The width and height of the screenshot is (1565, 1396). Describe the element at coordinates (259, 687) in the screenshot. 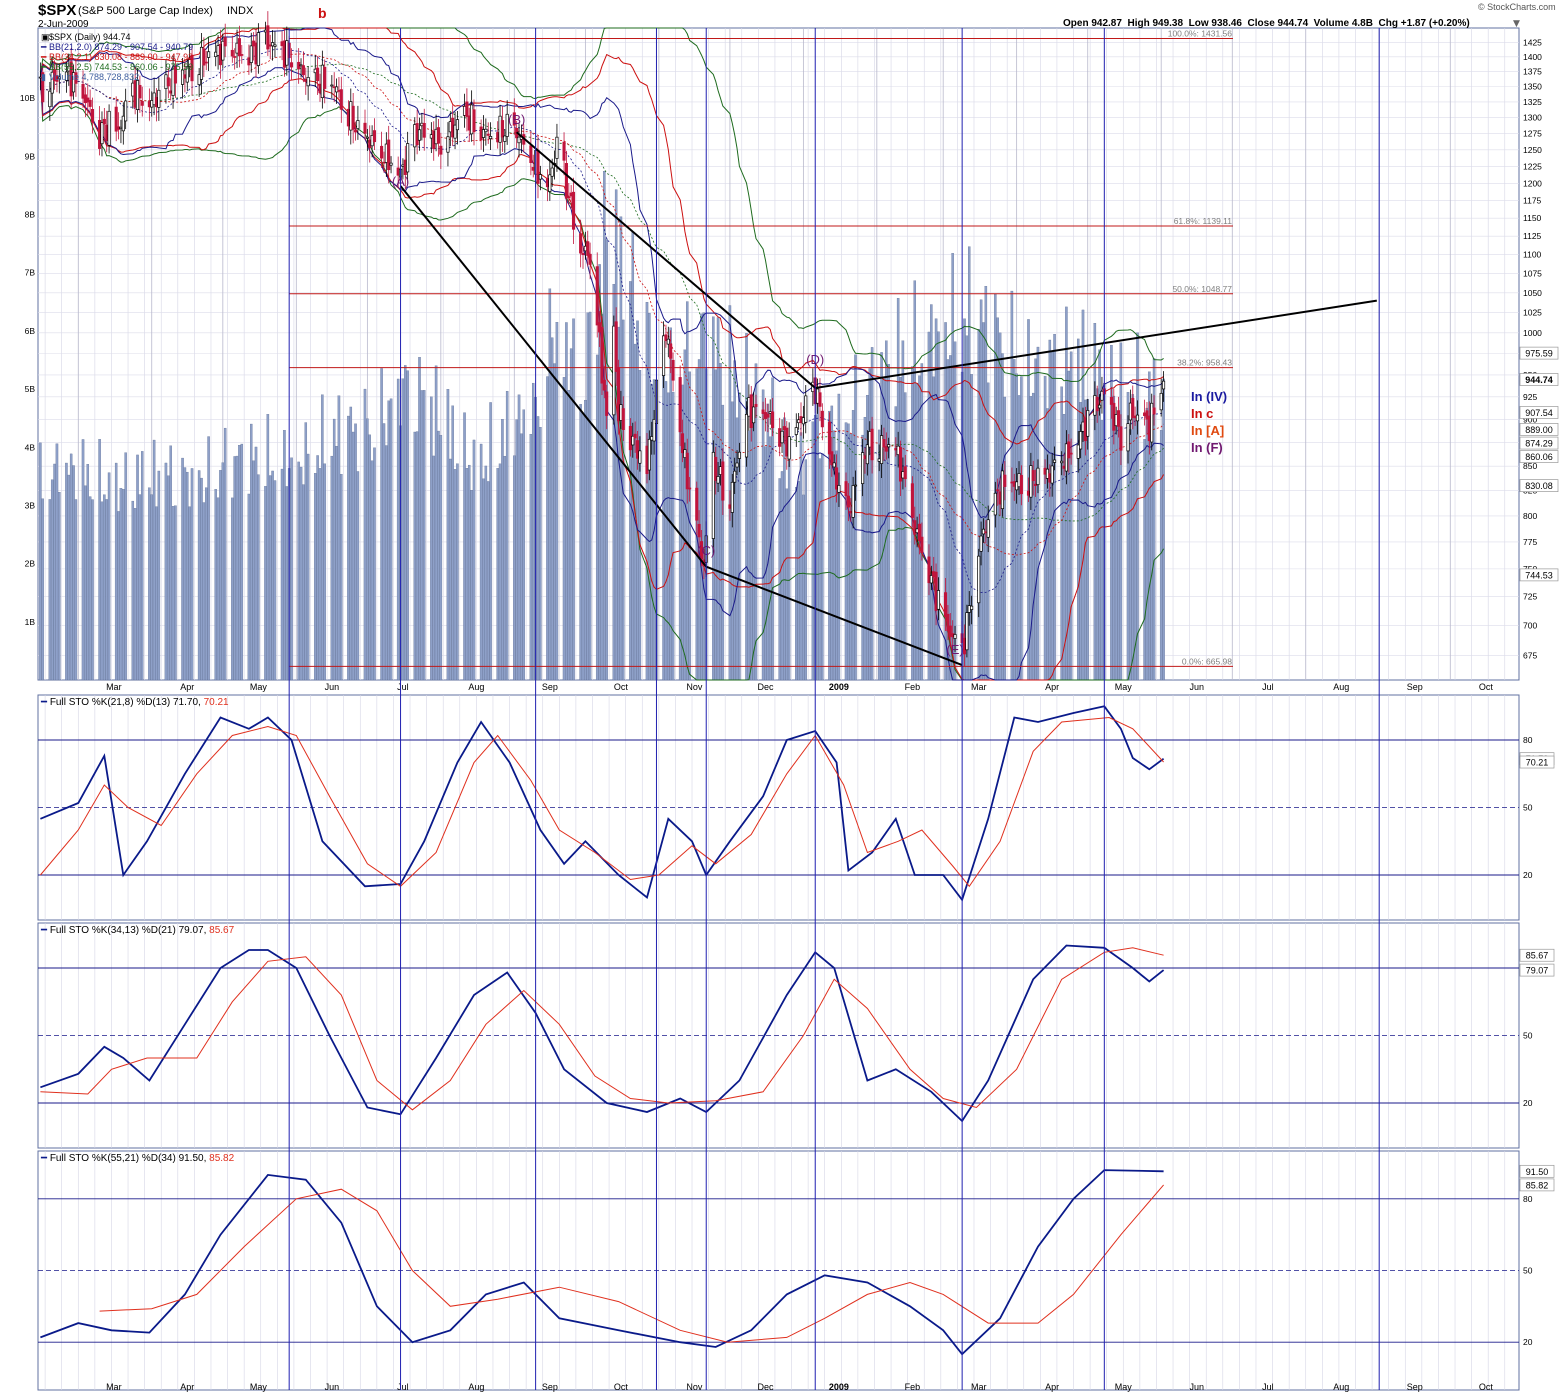

I see `month-label: May` at that location.